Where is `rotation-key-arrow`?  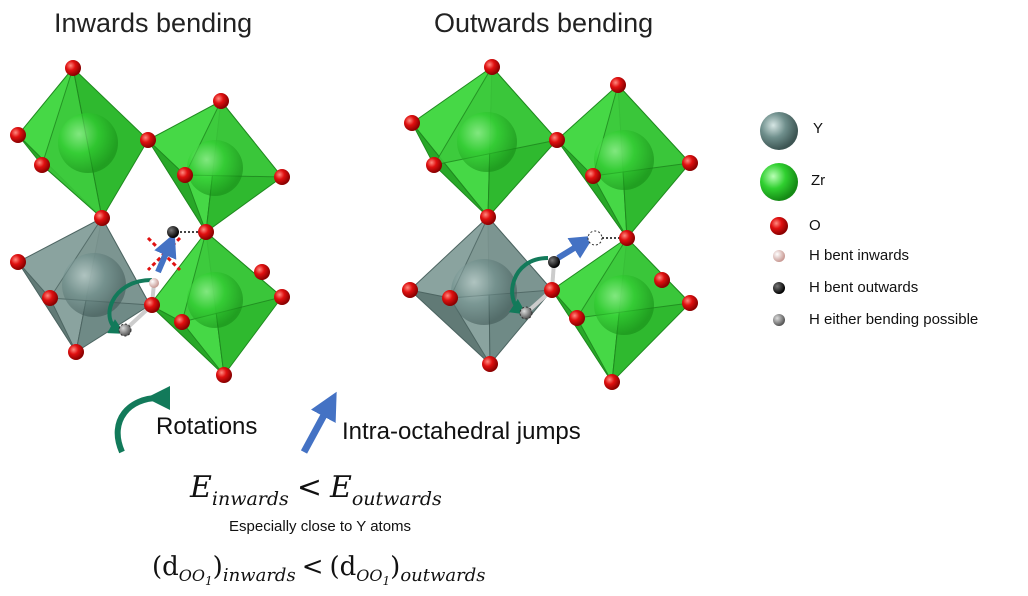 rotation-key-arrow is located at coordinates (142, 419).